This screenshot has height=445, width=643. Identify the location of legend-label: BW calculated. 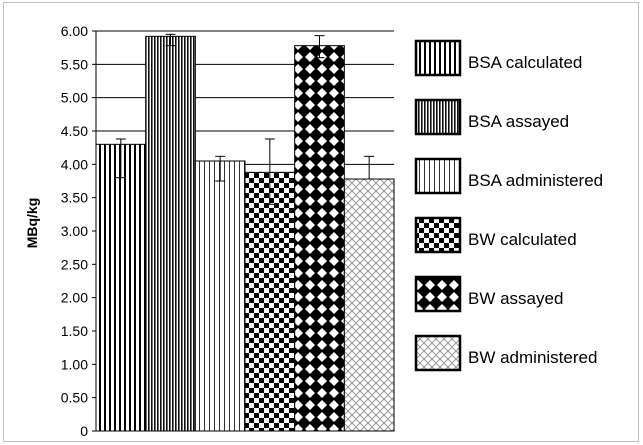
(522, 239).